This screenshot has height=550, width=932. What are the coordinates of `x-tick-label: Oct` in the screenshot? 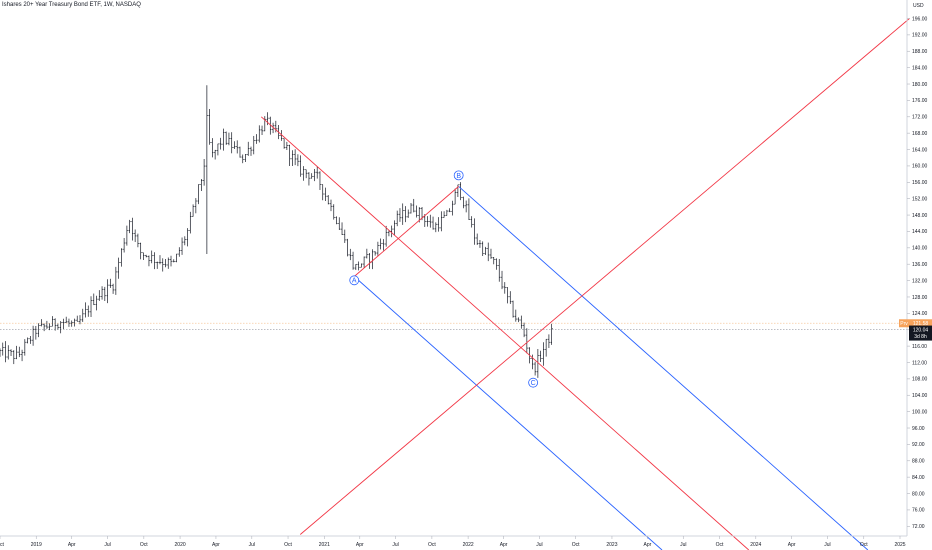 It's located at (720, 545).